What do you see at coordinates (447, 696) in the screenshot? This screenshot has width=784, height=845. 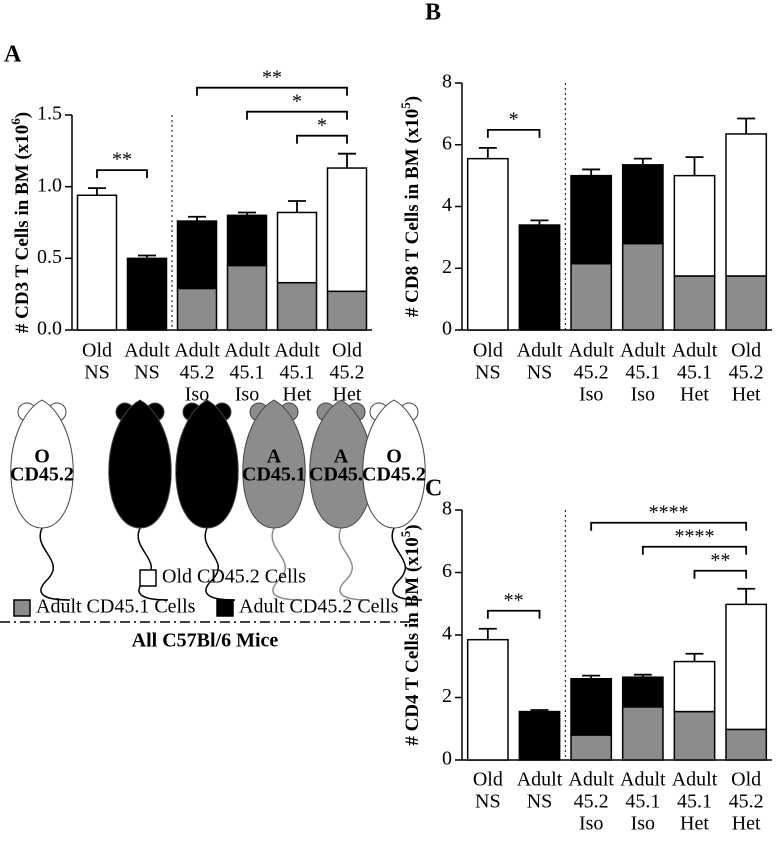 I see `y-tick-label: 2` at bounding box center [447, 696].